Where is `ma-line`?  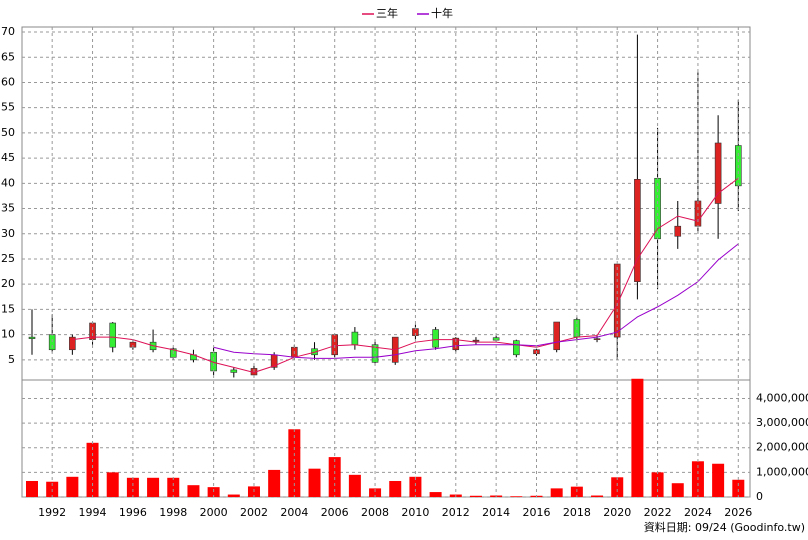
ma-line is located at coordinates (476, 301).